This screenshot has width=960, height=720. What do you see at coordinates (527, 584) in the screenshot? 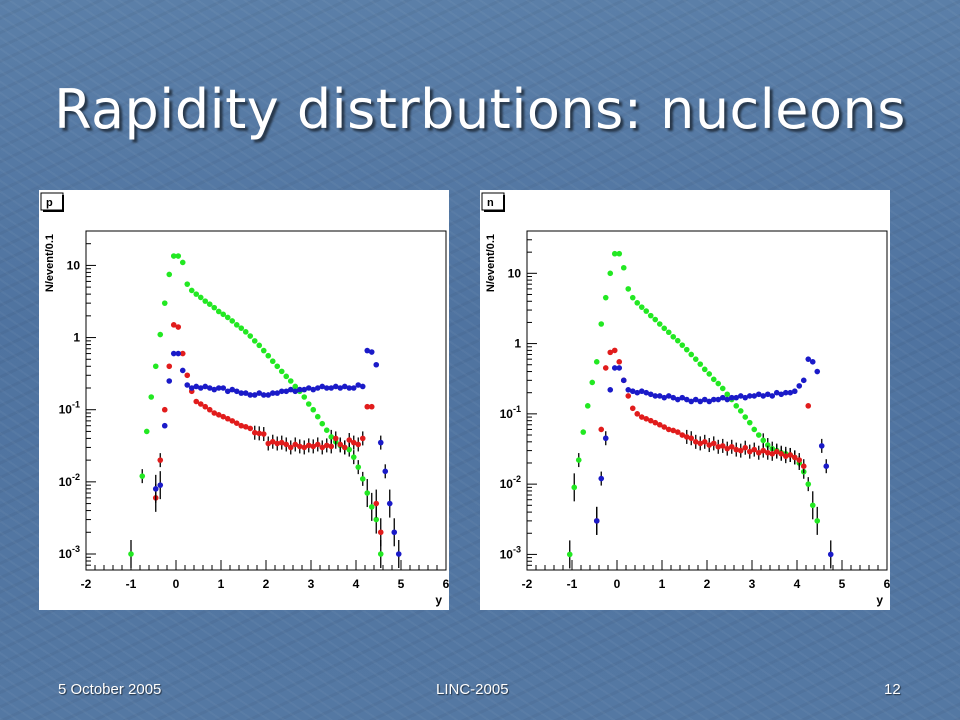
I see `x-tick-label: -2` at bounding box center [527, 584].